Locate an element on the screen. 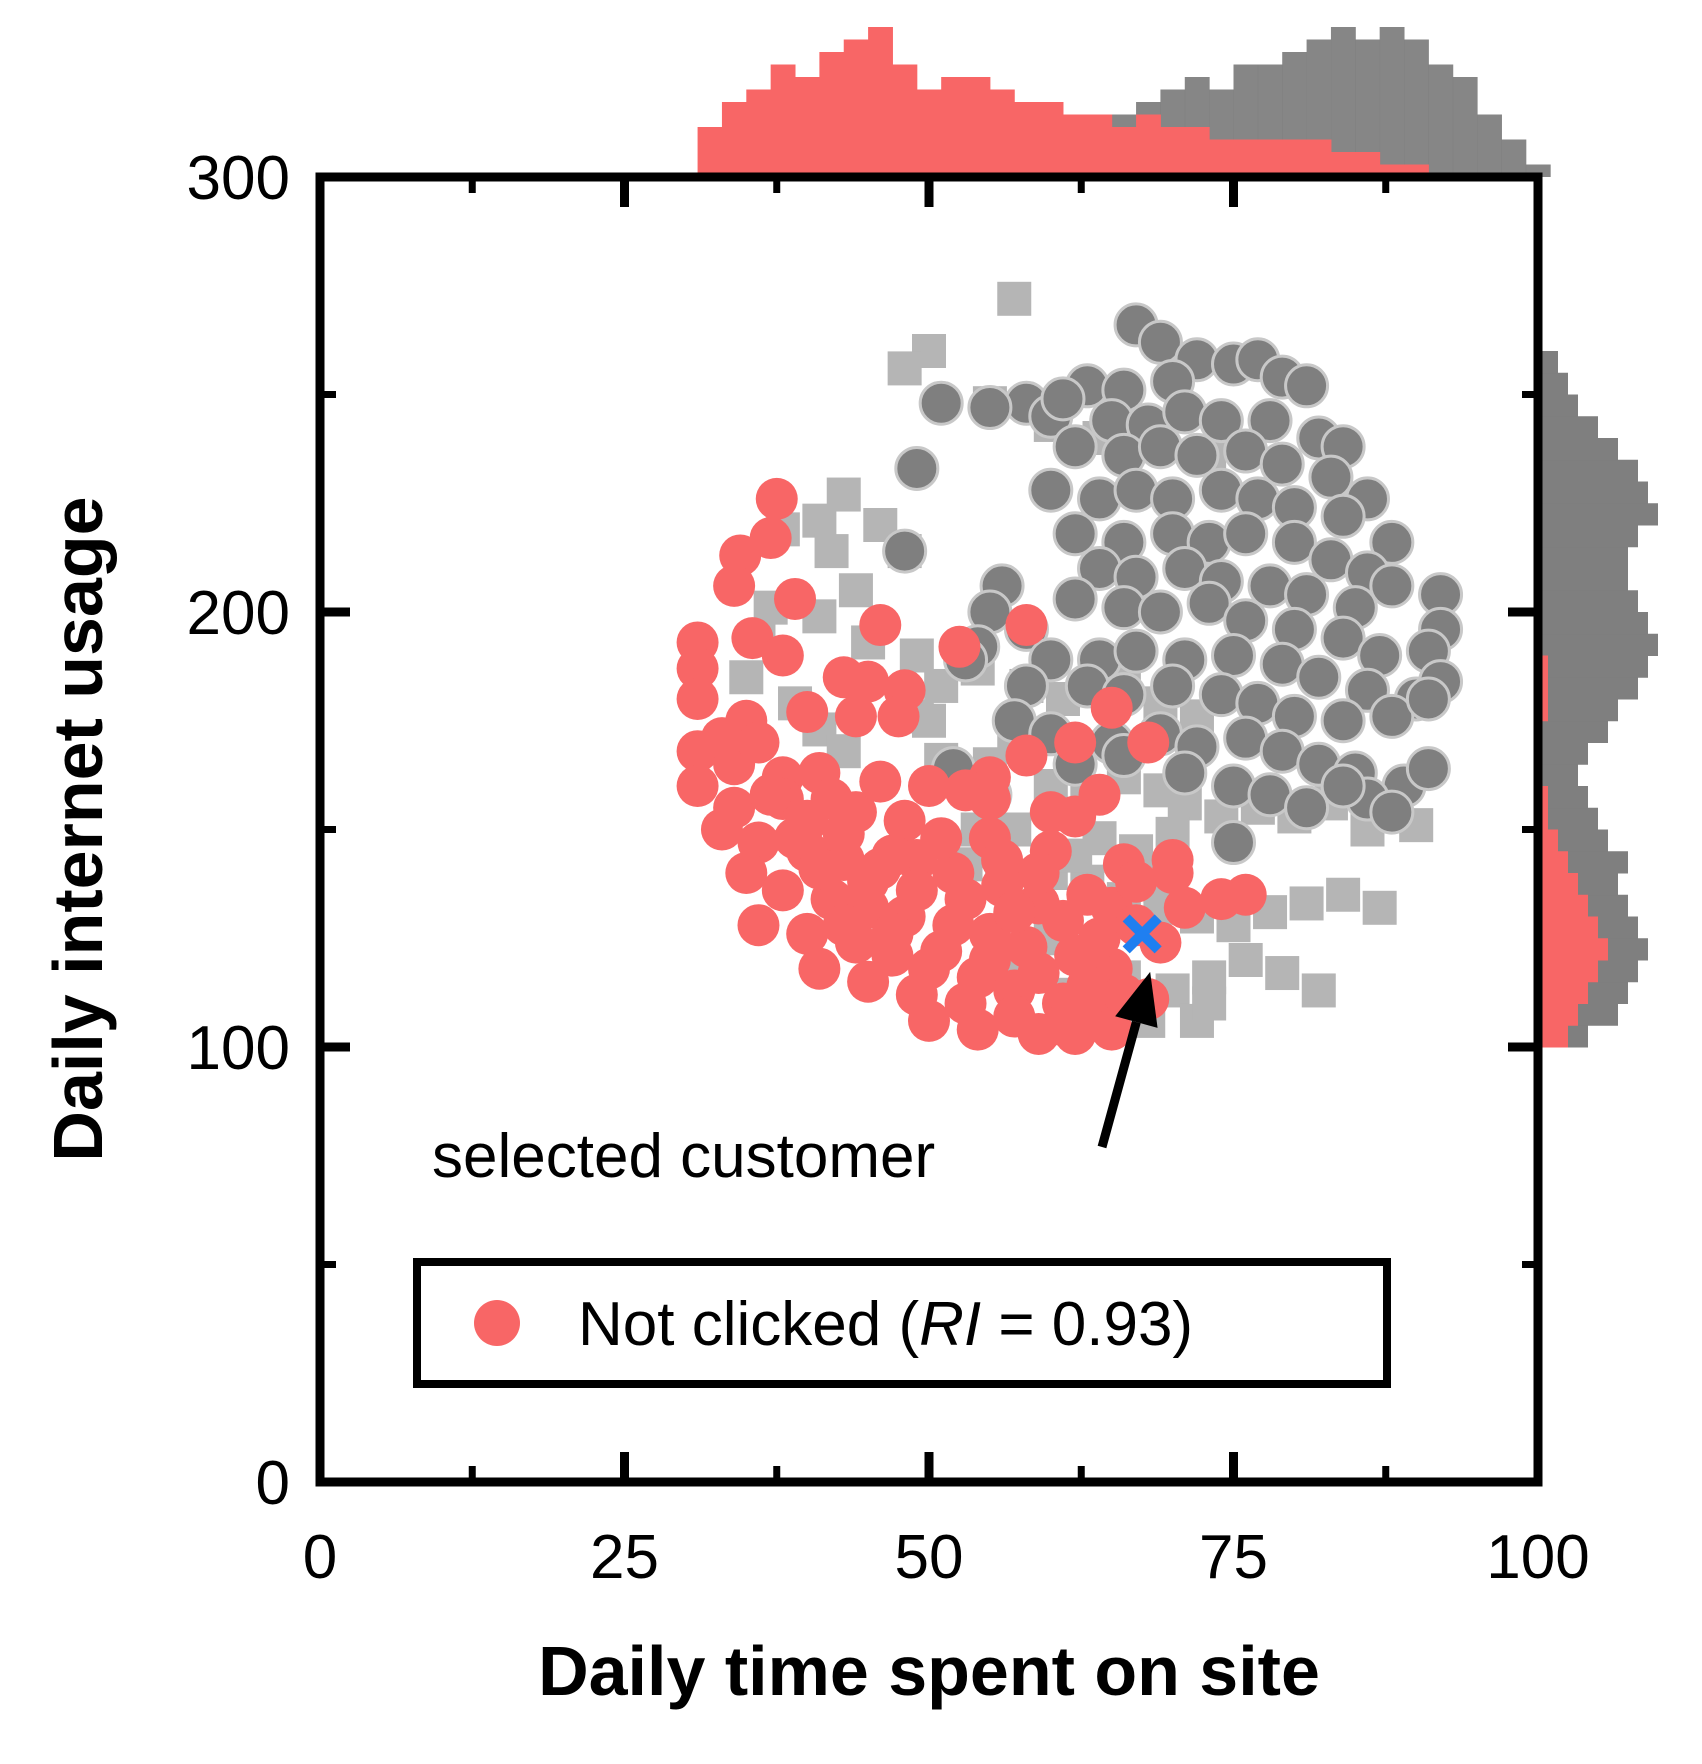 The height and width of the screenshot is (1764, 1702). y-tick-label: 100 is located at coordinates (238, 1048).